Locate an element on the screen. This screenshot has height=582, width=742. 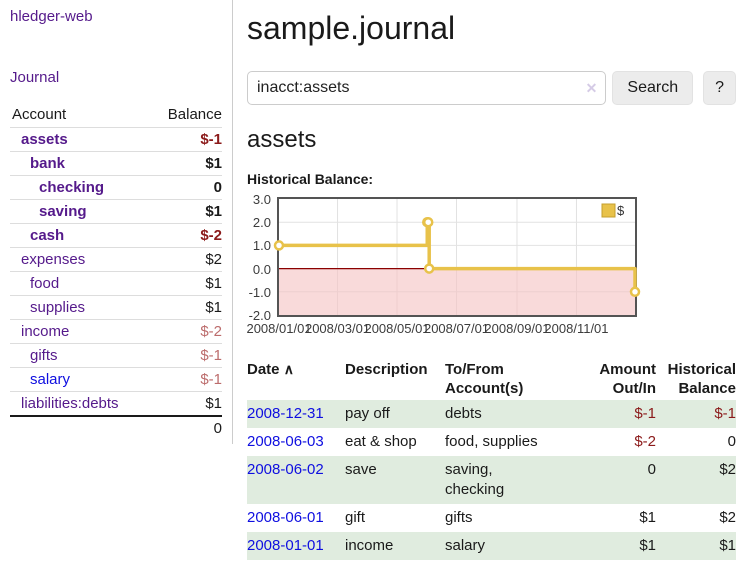
plot-area: $ is located at coordinates (457, 257).